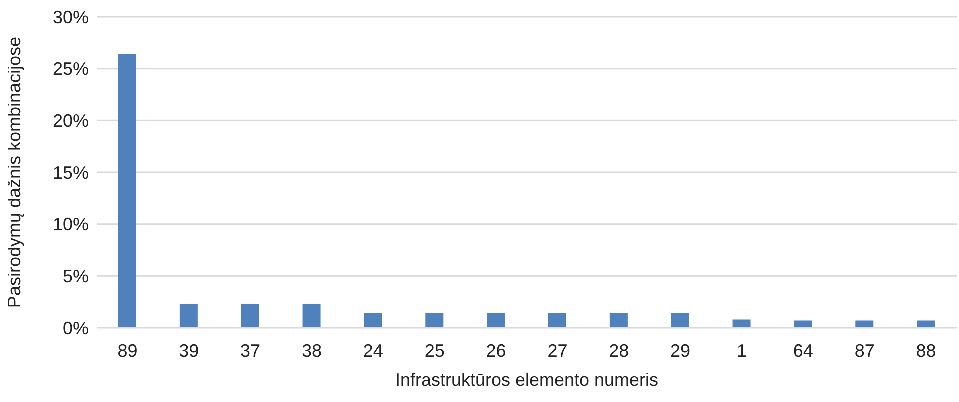  Describe the element at coordinates (70, 121) in the screenshot. I see `y-tick-label: 20%` at that location.